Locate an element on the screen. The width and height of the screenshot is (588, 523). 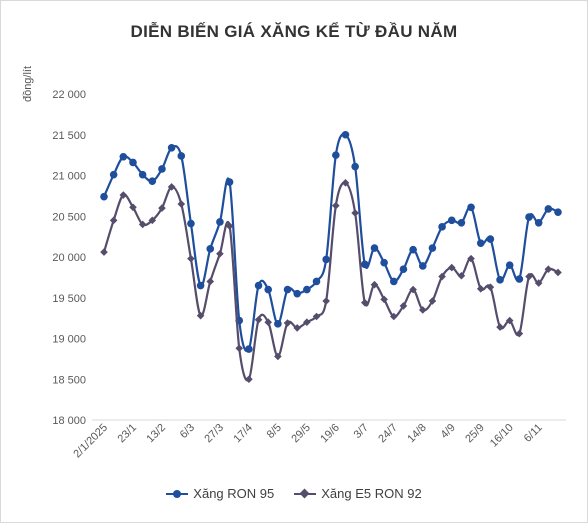
legend-marker-ron95 is located at coordinates (177, 494).